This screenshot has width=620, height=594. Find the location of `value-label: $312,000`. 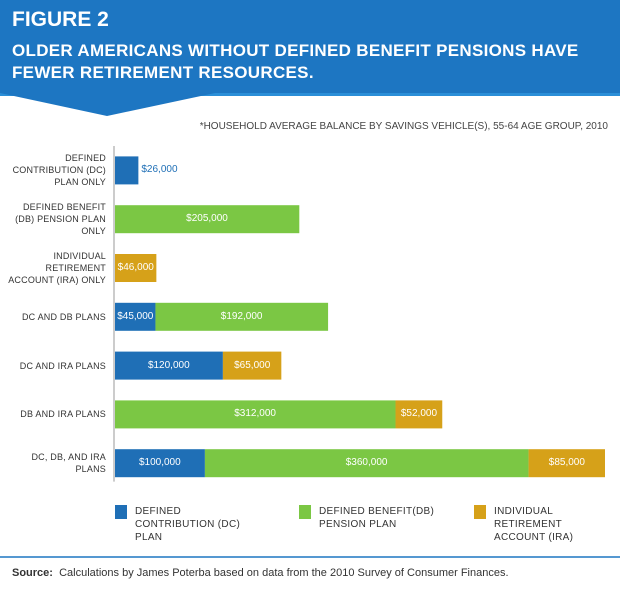

value-label: $312,000 is located at coordinates (255, 414).